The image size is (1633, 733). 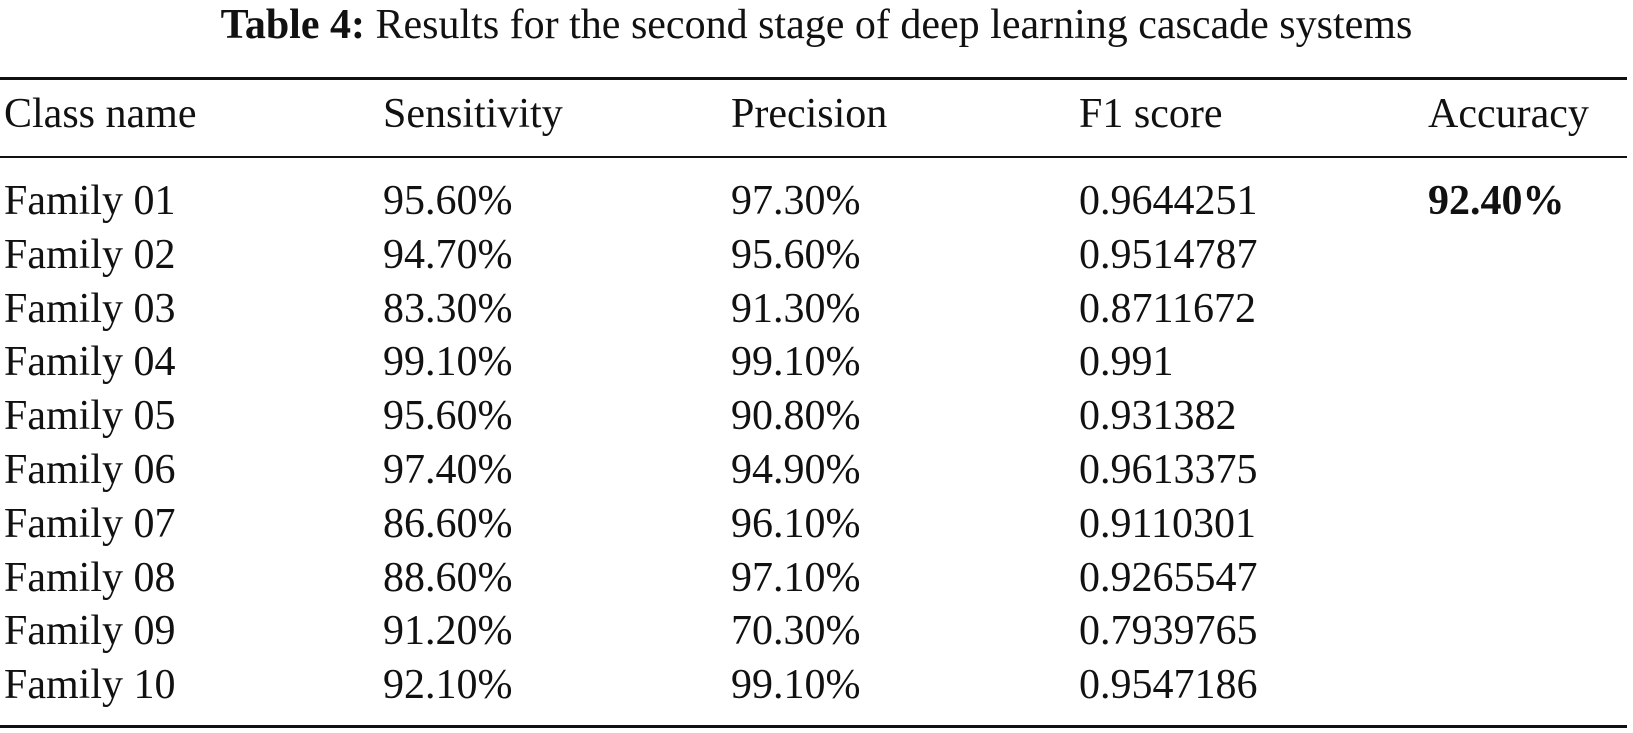 What do you see at coordinates (90, 631) in the screenshot?
I see `class-name-cell: Family 09` at bounding box center [90, 631].